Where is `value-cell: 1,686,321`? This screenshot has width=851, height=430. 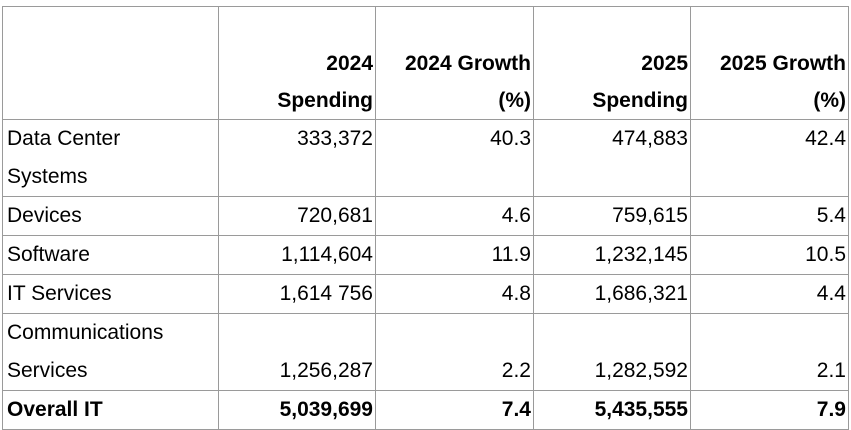
value-cell: 1,686,321 is located at coordinates (612, 294).